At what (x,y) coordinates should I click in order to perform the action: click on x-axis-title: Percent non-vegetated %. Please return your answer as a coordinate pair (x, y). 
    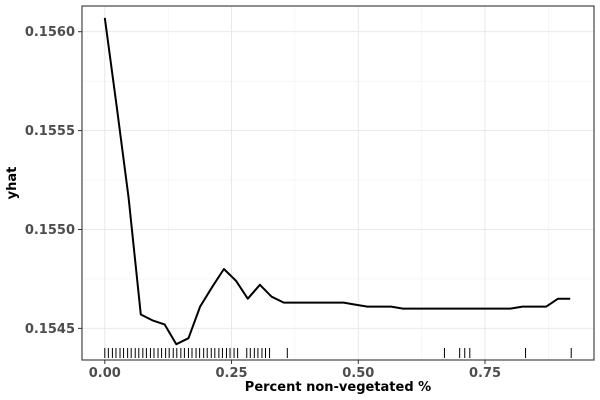
    Looking at the image, I should click on (338, 387).